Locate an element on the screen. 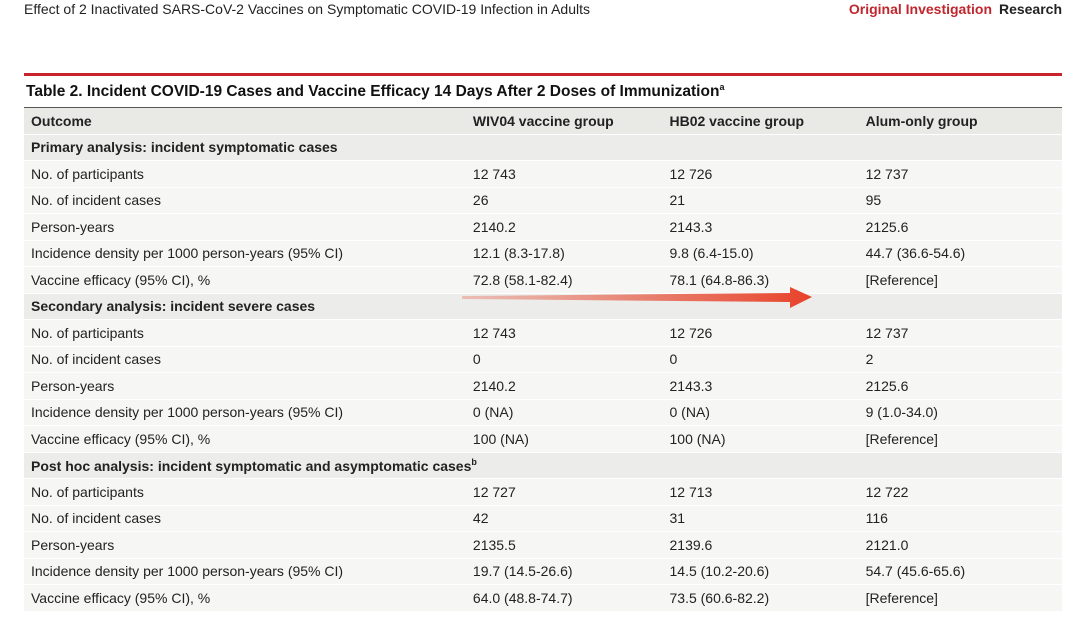 Image resolution: width=1080 pixels, height=624 pixels. cell: 44.7 (36.6-54.6) is located at coordinates (960, 253).